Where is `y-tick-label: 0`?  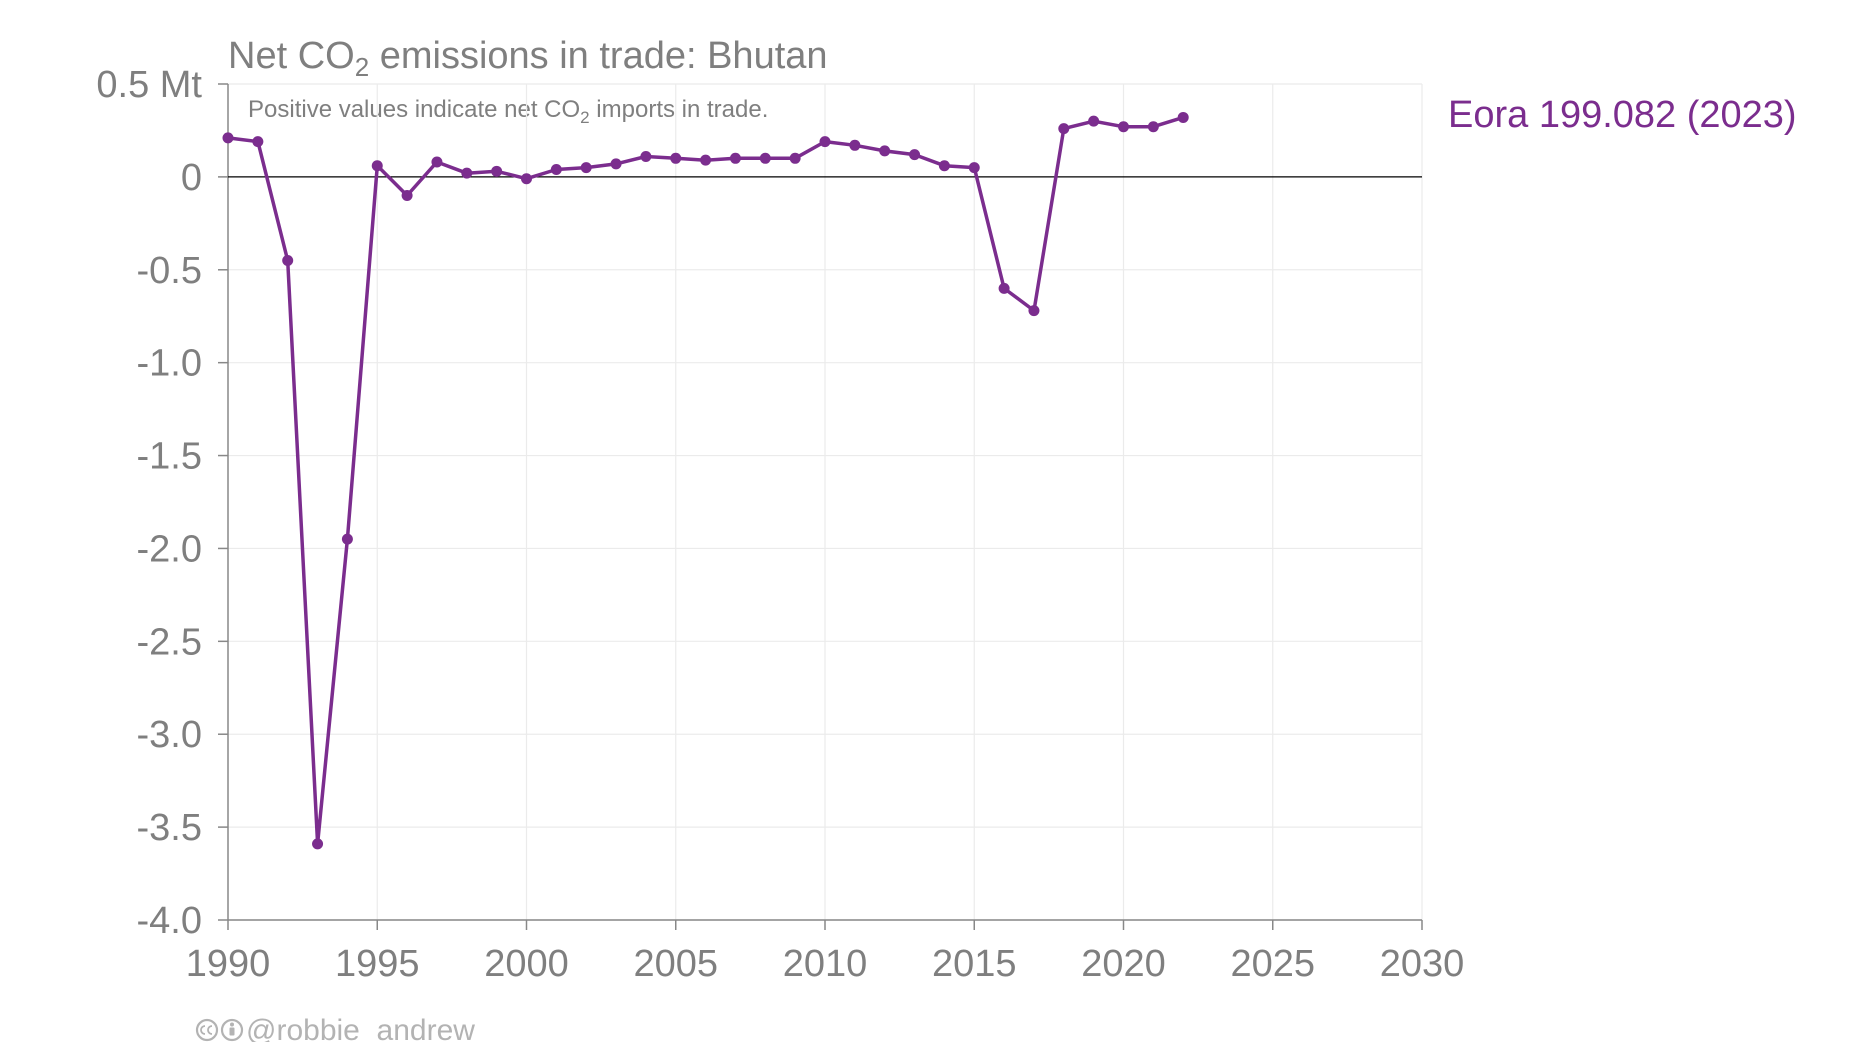 y-tick-label: 0 is located at coordinates (191, 178).